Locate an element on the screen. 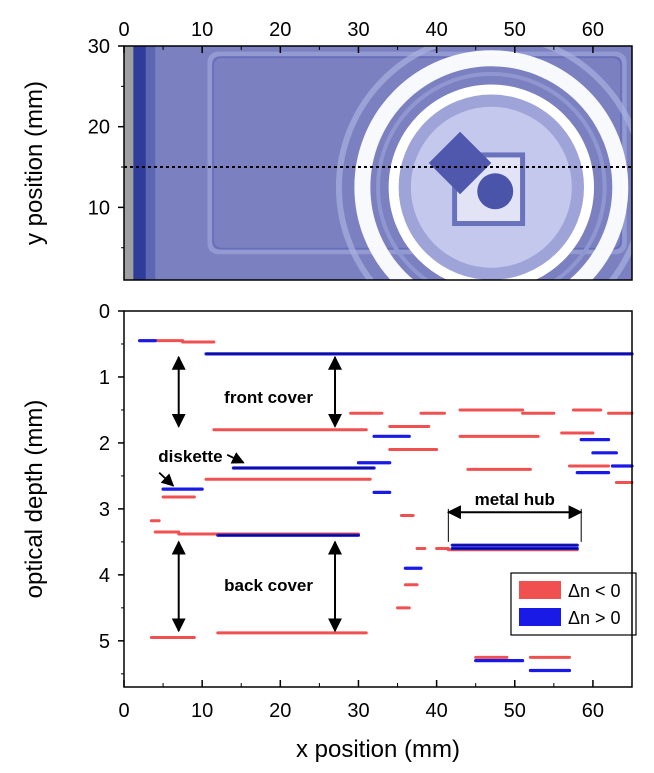  scan-circle is located at coordinates (495, 191).